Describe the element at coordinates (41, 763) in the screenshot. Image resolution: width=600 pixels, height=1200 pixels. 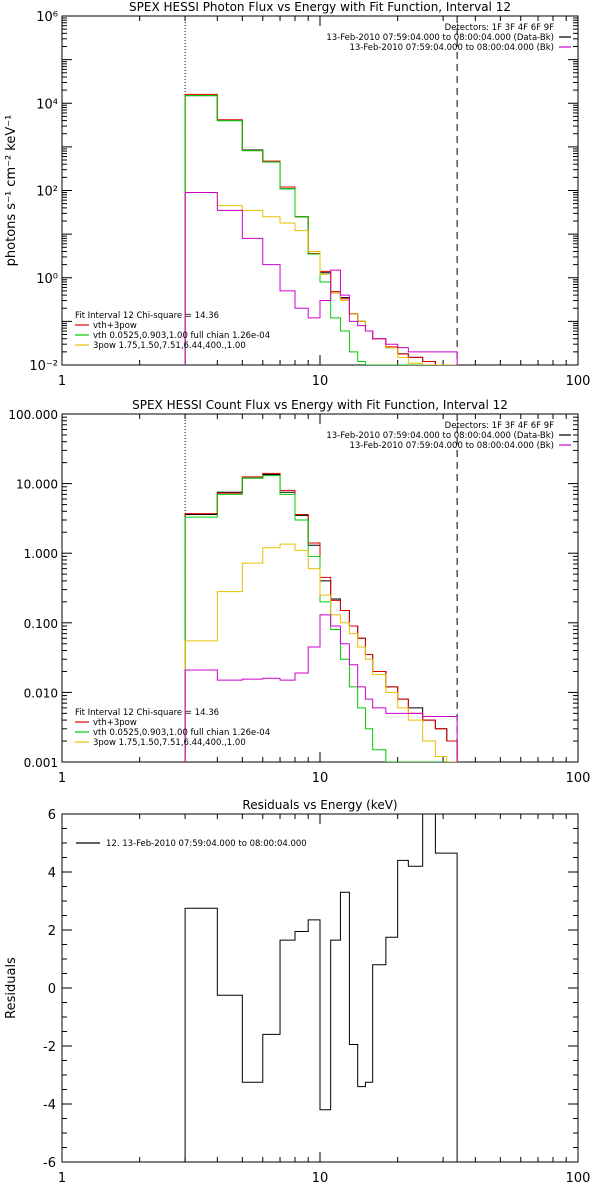
I see `y-tick-label: 0.001` at that location.